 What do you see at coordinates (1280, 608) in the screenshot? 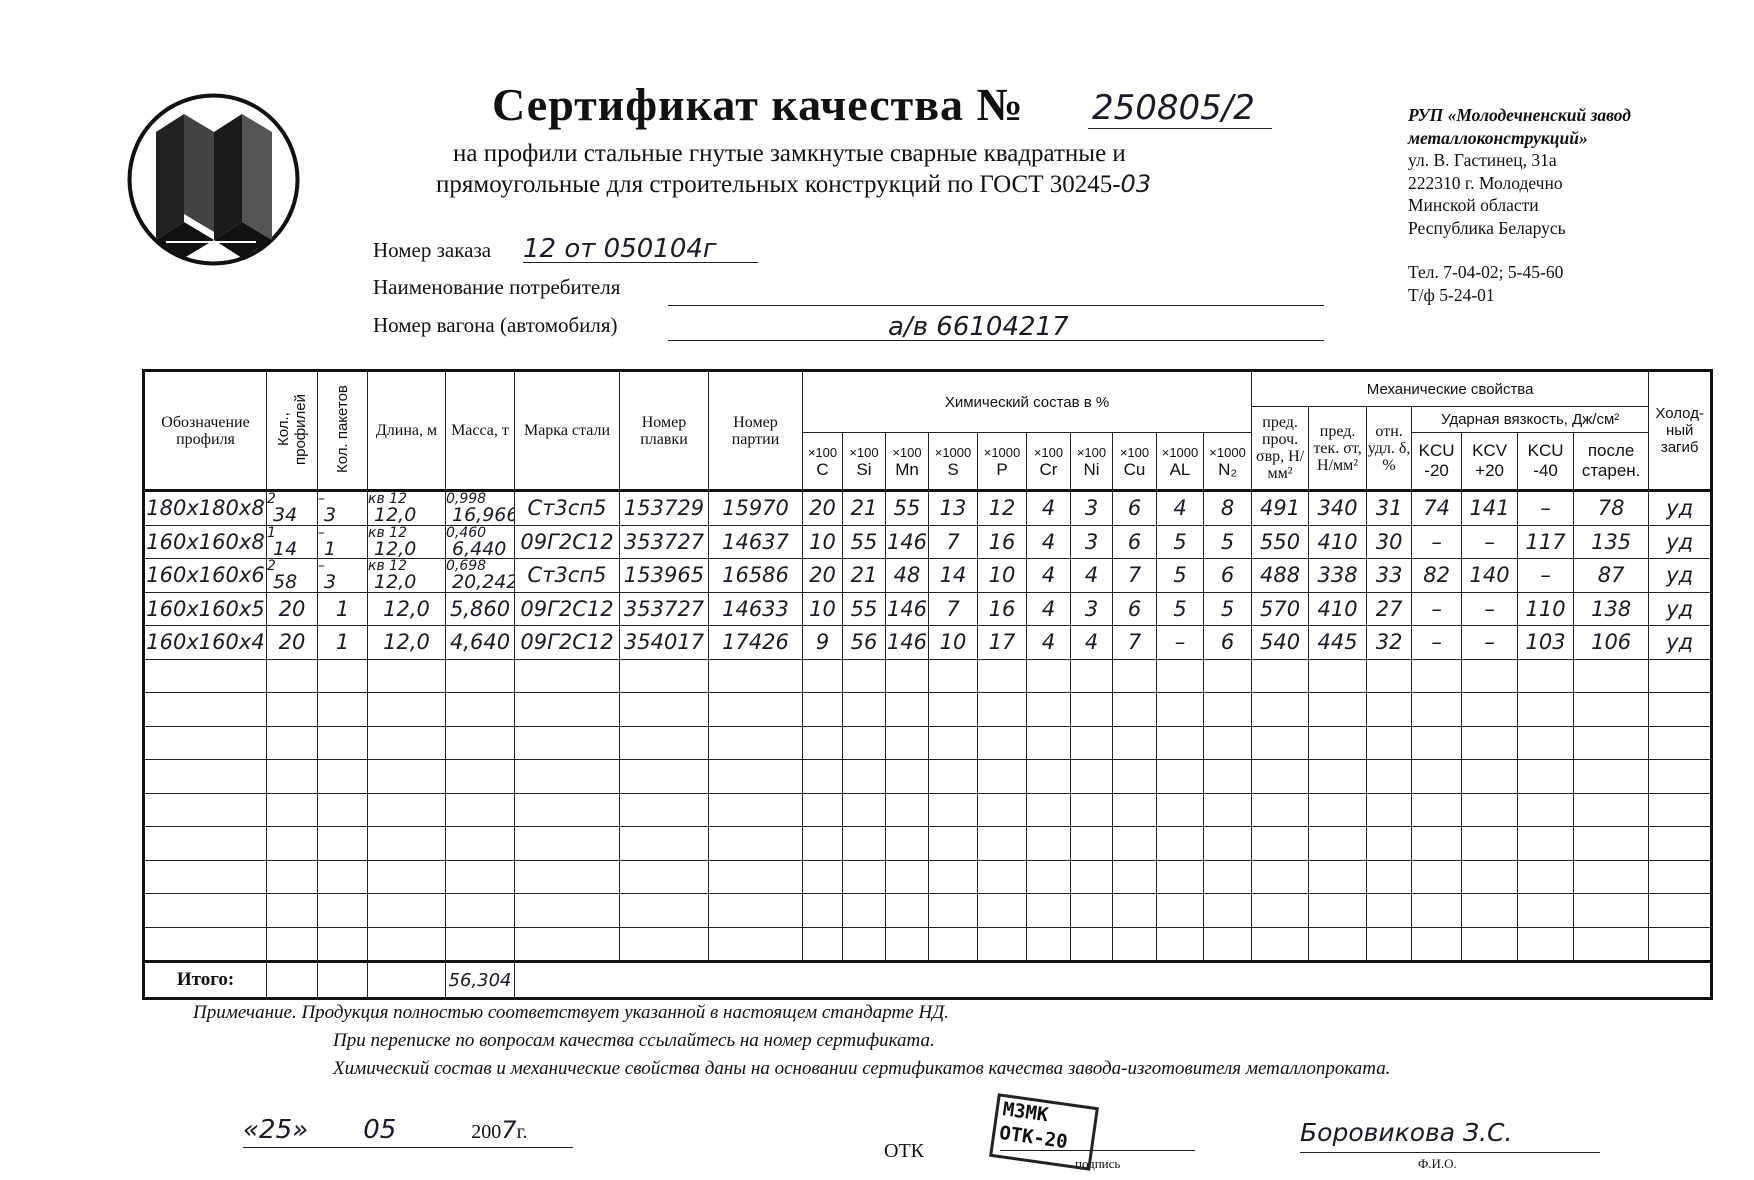
I see `cell-tensile: 570` at bounding box center [1280, 608].